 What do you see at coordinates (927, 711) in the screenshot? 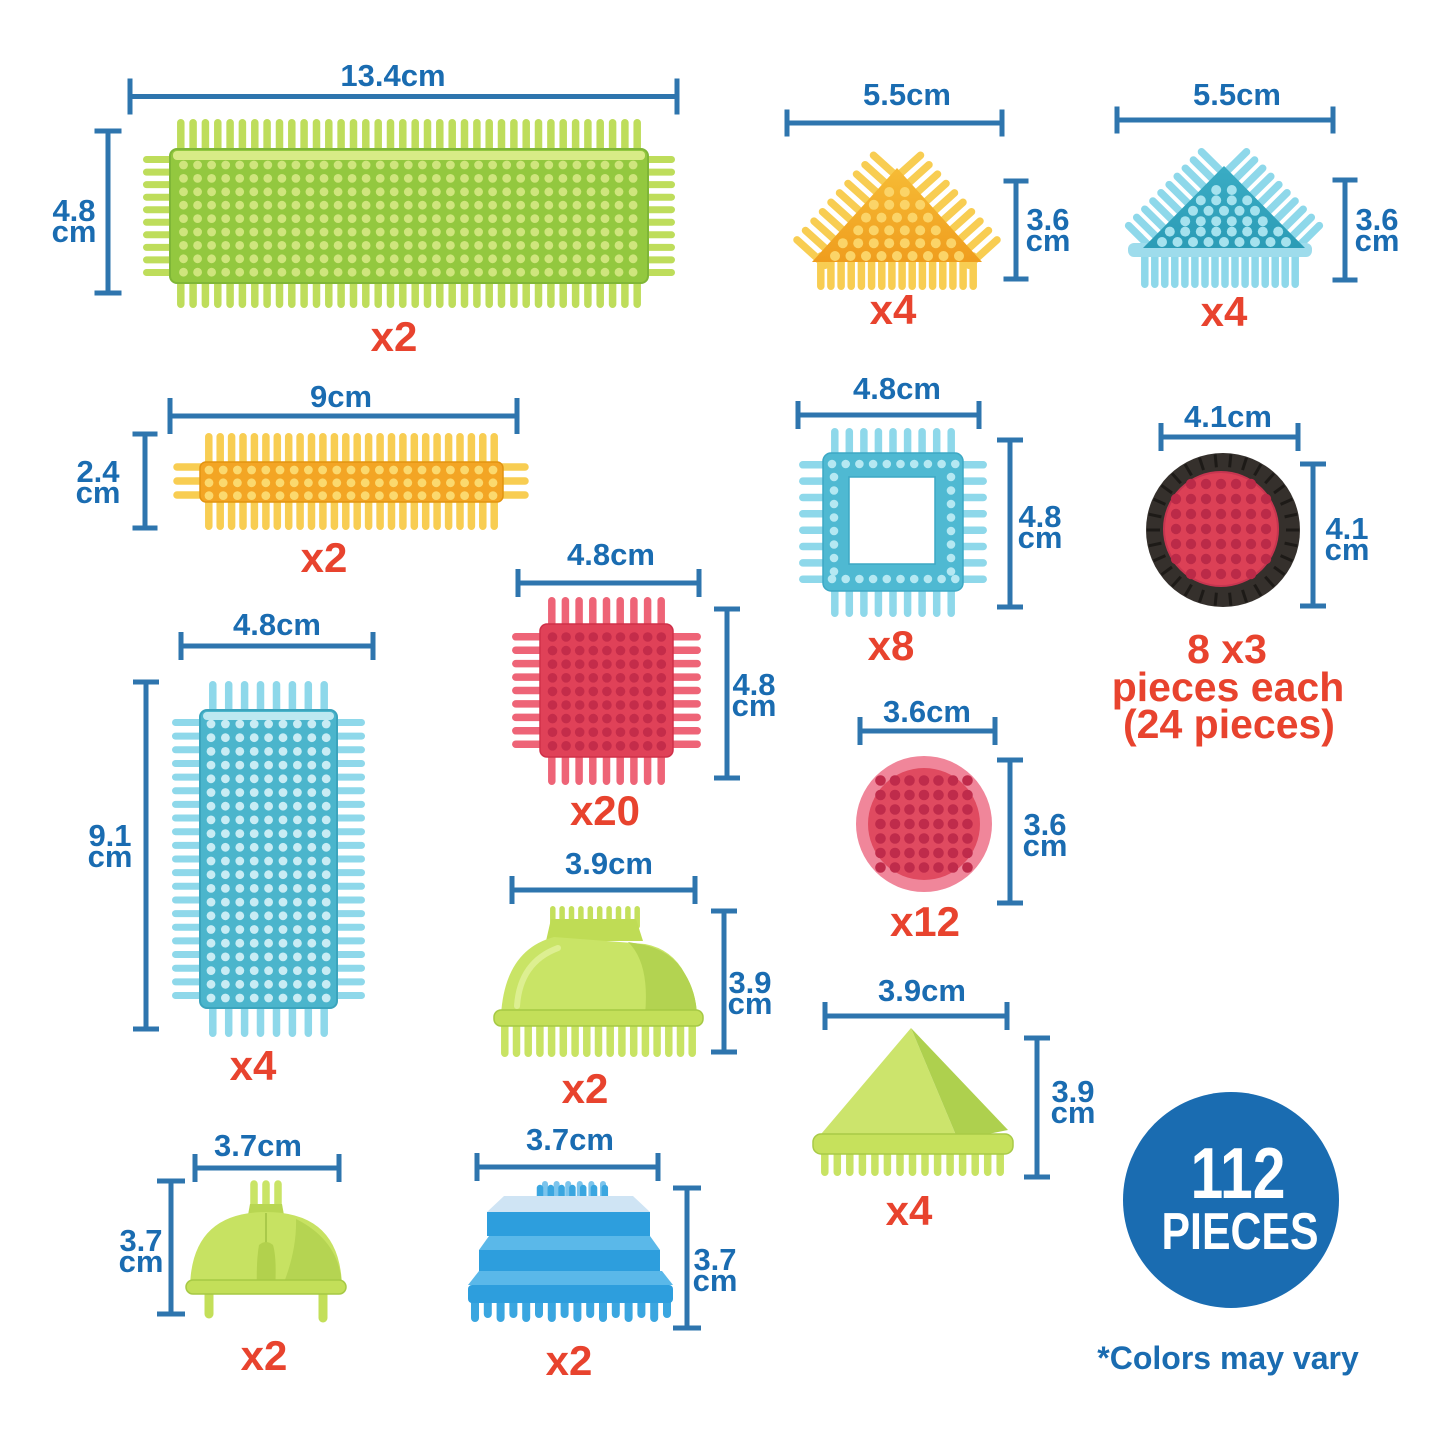
I see `svg-text: 3.6cm` at bounding box center [927, 711].